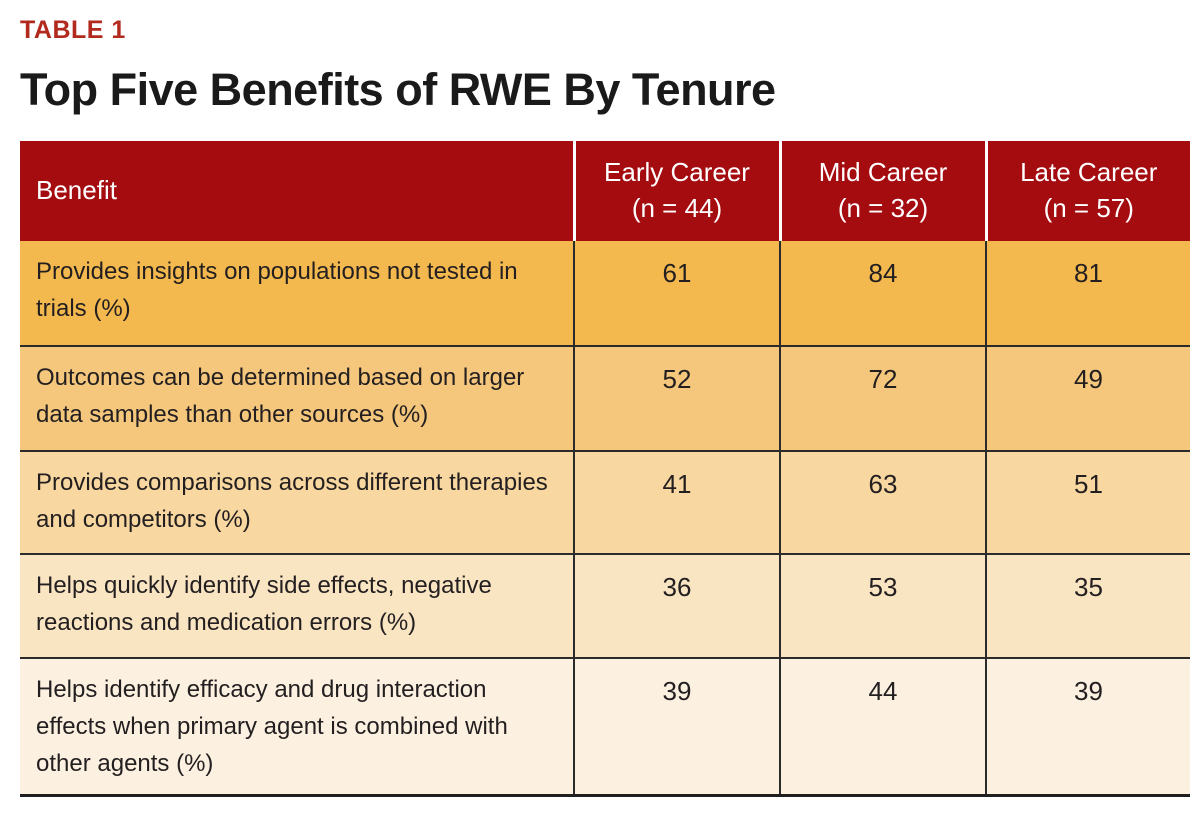 This screenshot has height=837, width=1200. What do you see at coordinates (676, 605) in the screenshot?
I see `early-career-value: 36` at bounding box center [676, 605].